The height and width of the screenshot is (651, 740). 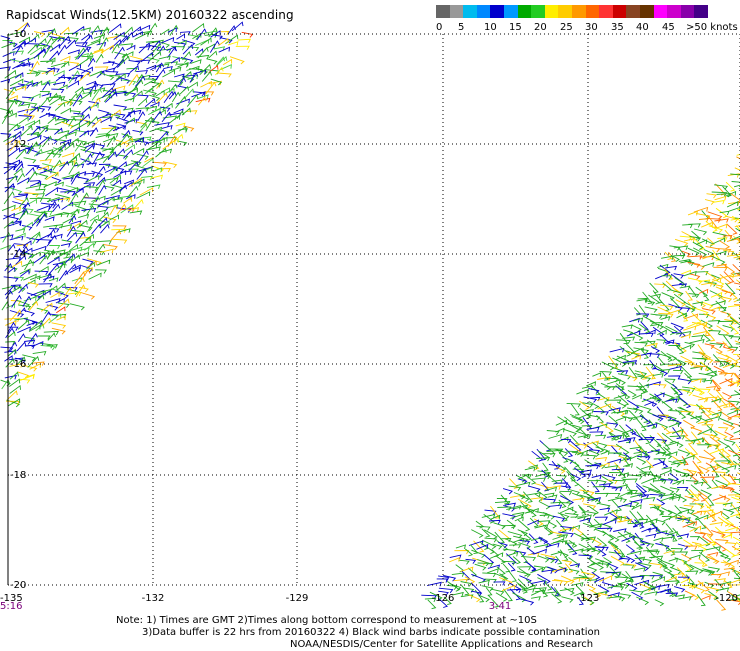 What do you see at coordinates (726, 598) in the screenshot?
I see `lon-label-5: -120` at bounding box center [726, 598].